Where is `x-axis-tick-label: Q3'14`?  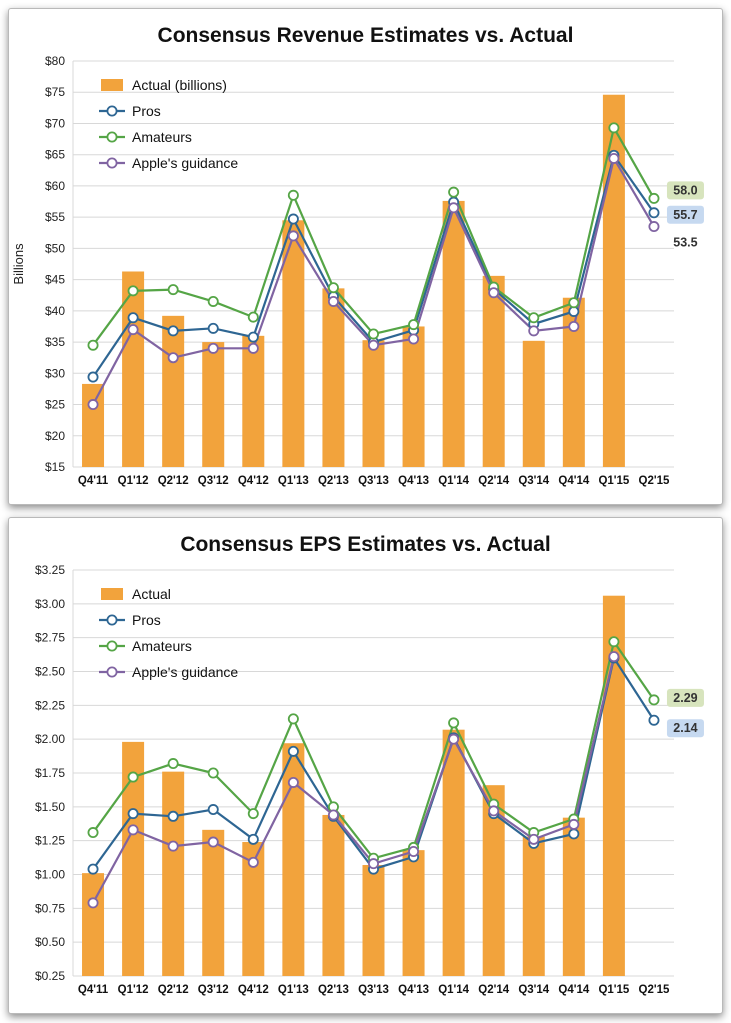
x-axis-tick-label: Q3'14 is located at coordinates (533, 481).